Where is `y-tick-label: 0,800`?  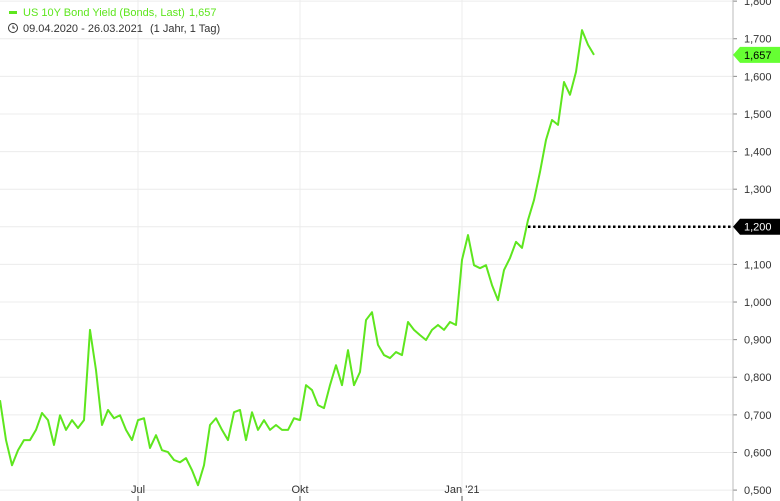
y-tick-label: 0,800 is located at coordinates (758, 378).